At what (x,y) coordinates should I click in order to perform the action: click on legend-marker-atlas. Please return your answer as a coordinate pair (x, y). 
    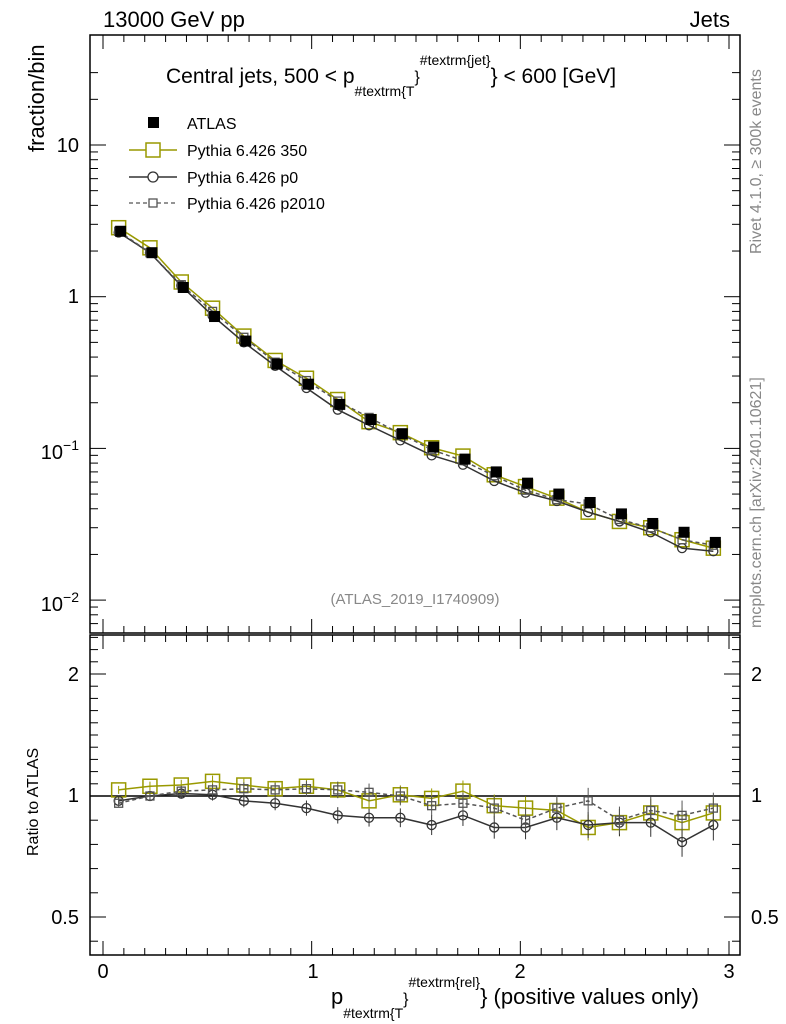
    Looking at the image, I should click on (153, 122).